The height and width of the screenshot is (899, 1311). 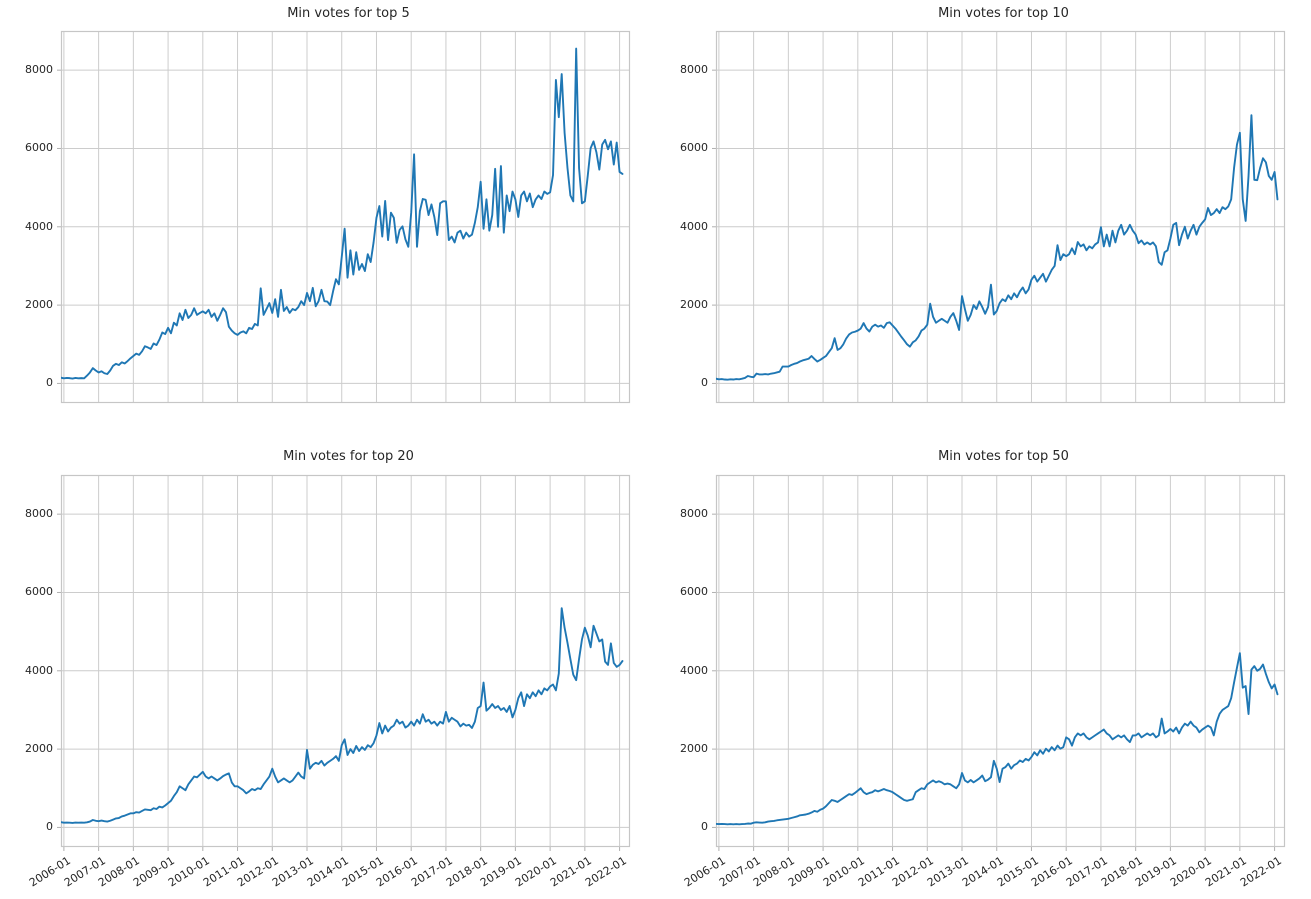 What do you see at coordinates (1003, 456) in the screenshot?
I see `chart-title-top-50: Min votes for top 50` at bounding box center [1003, 456].